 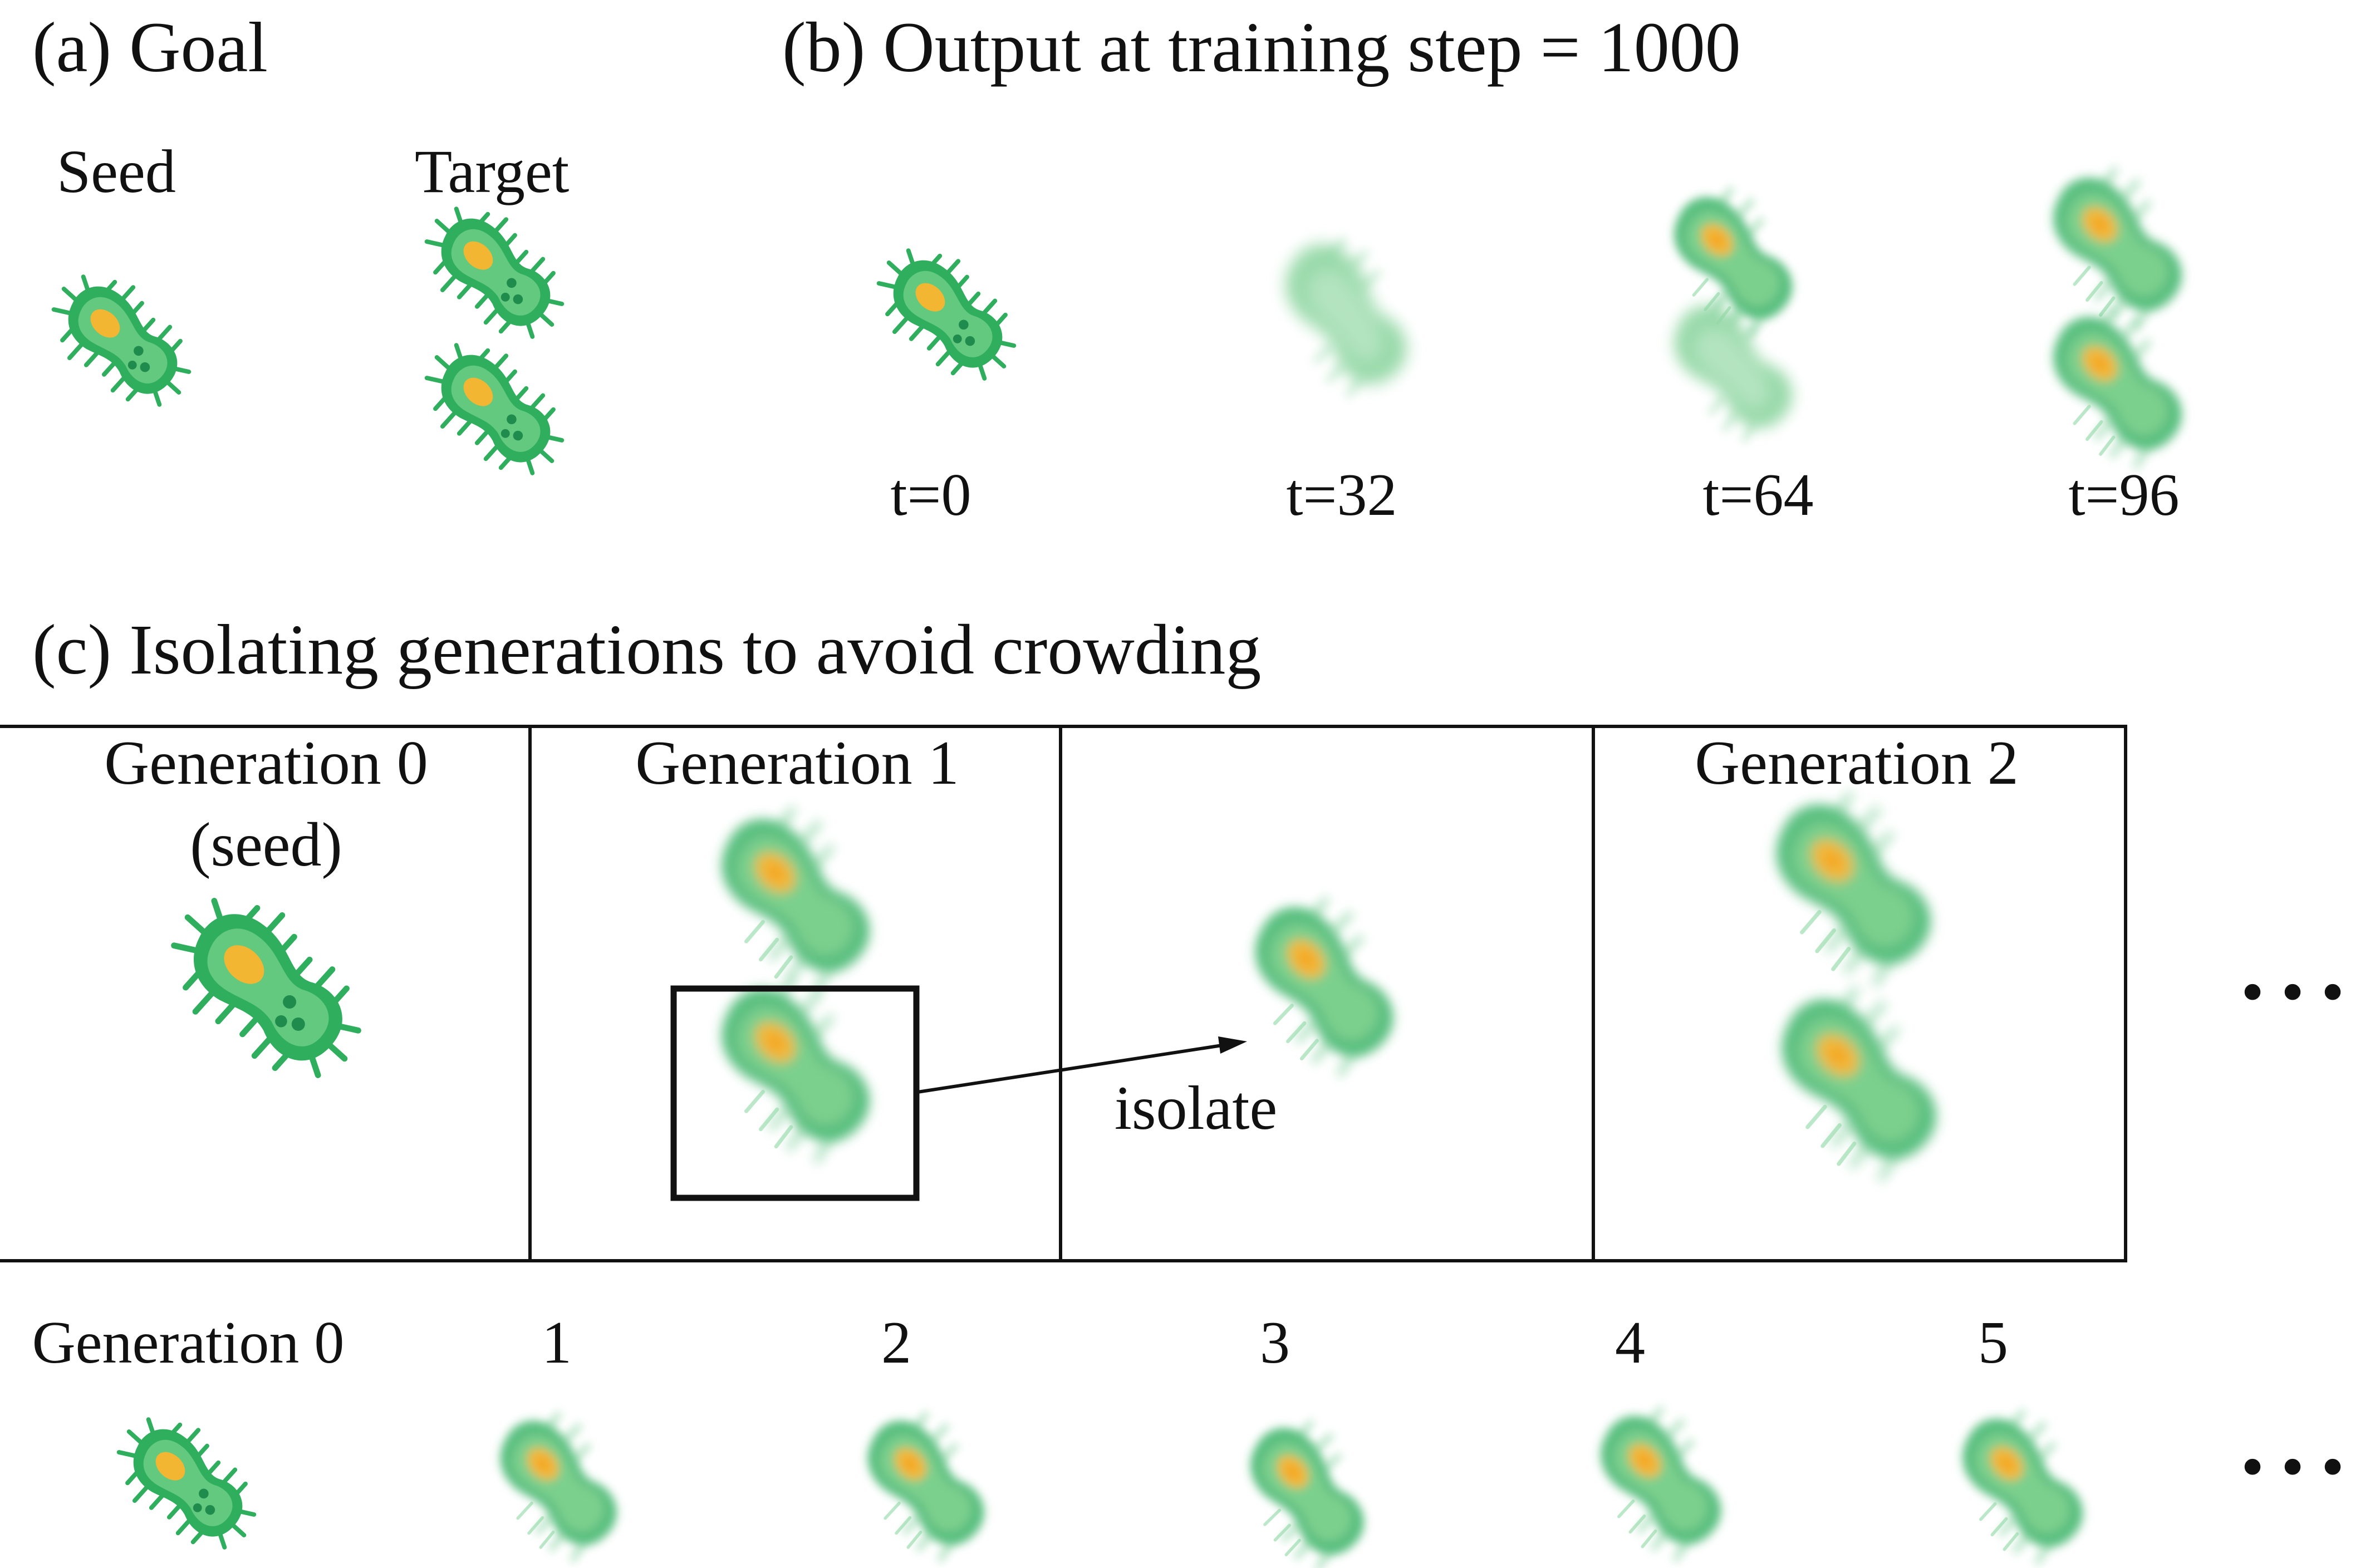 I want to click on panel-b-title: (b) Output at training step = 1000, so click(x=1262, y=47).